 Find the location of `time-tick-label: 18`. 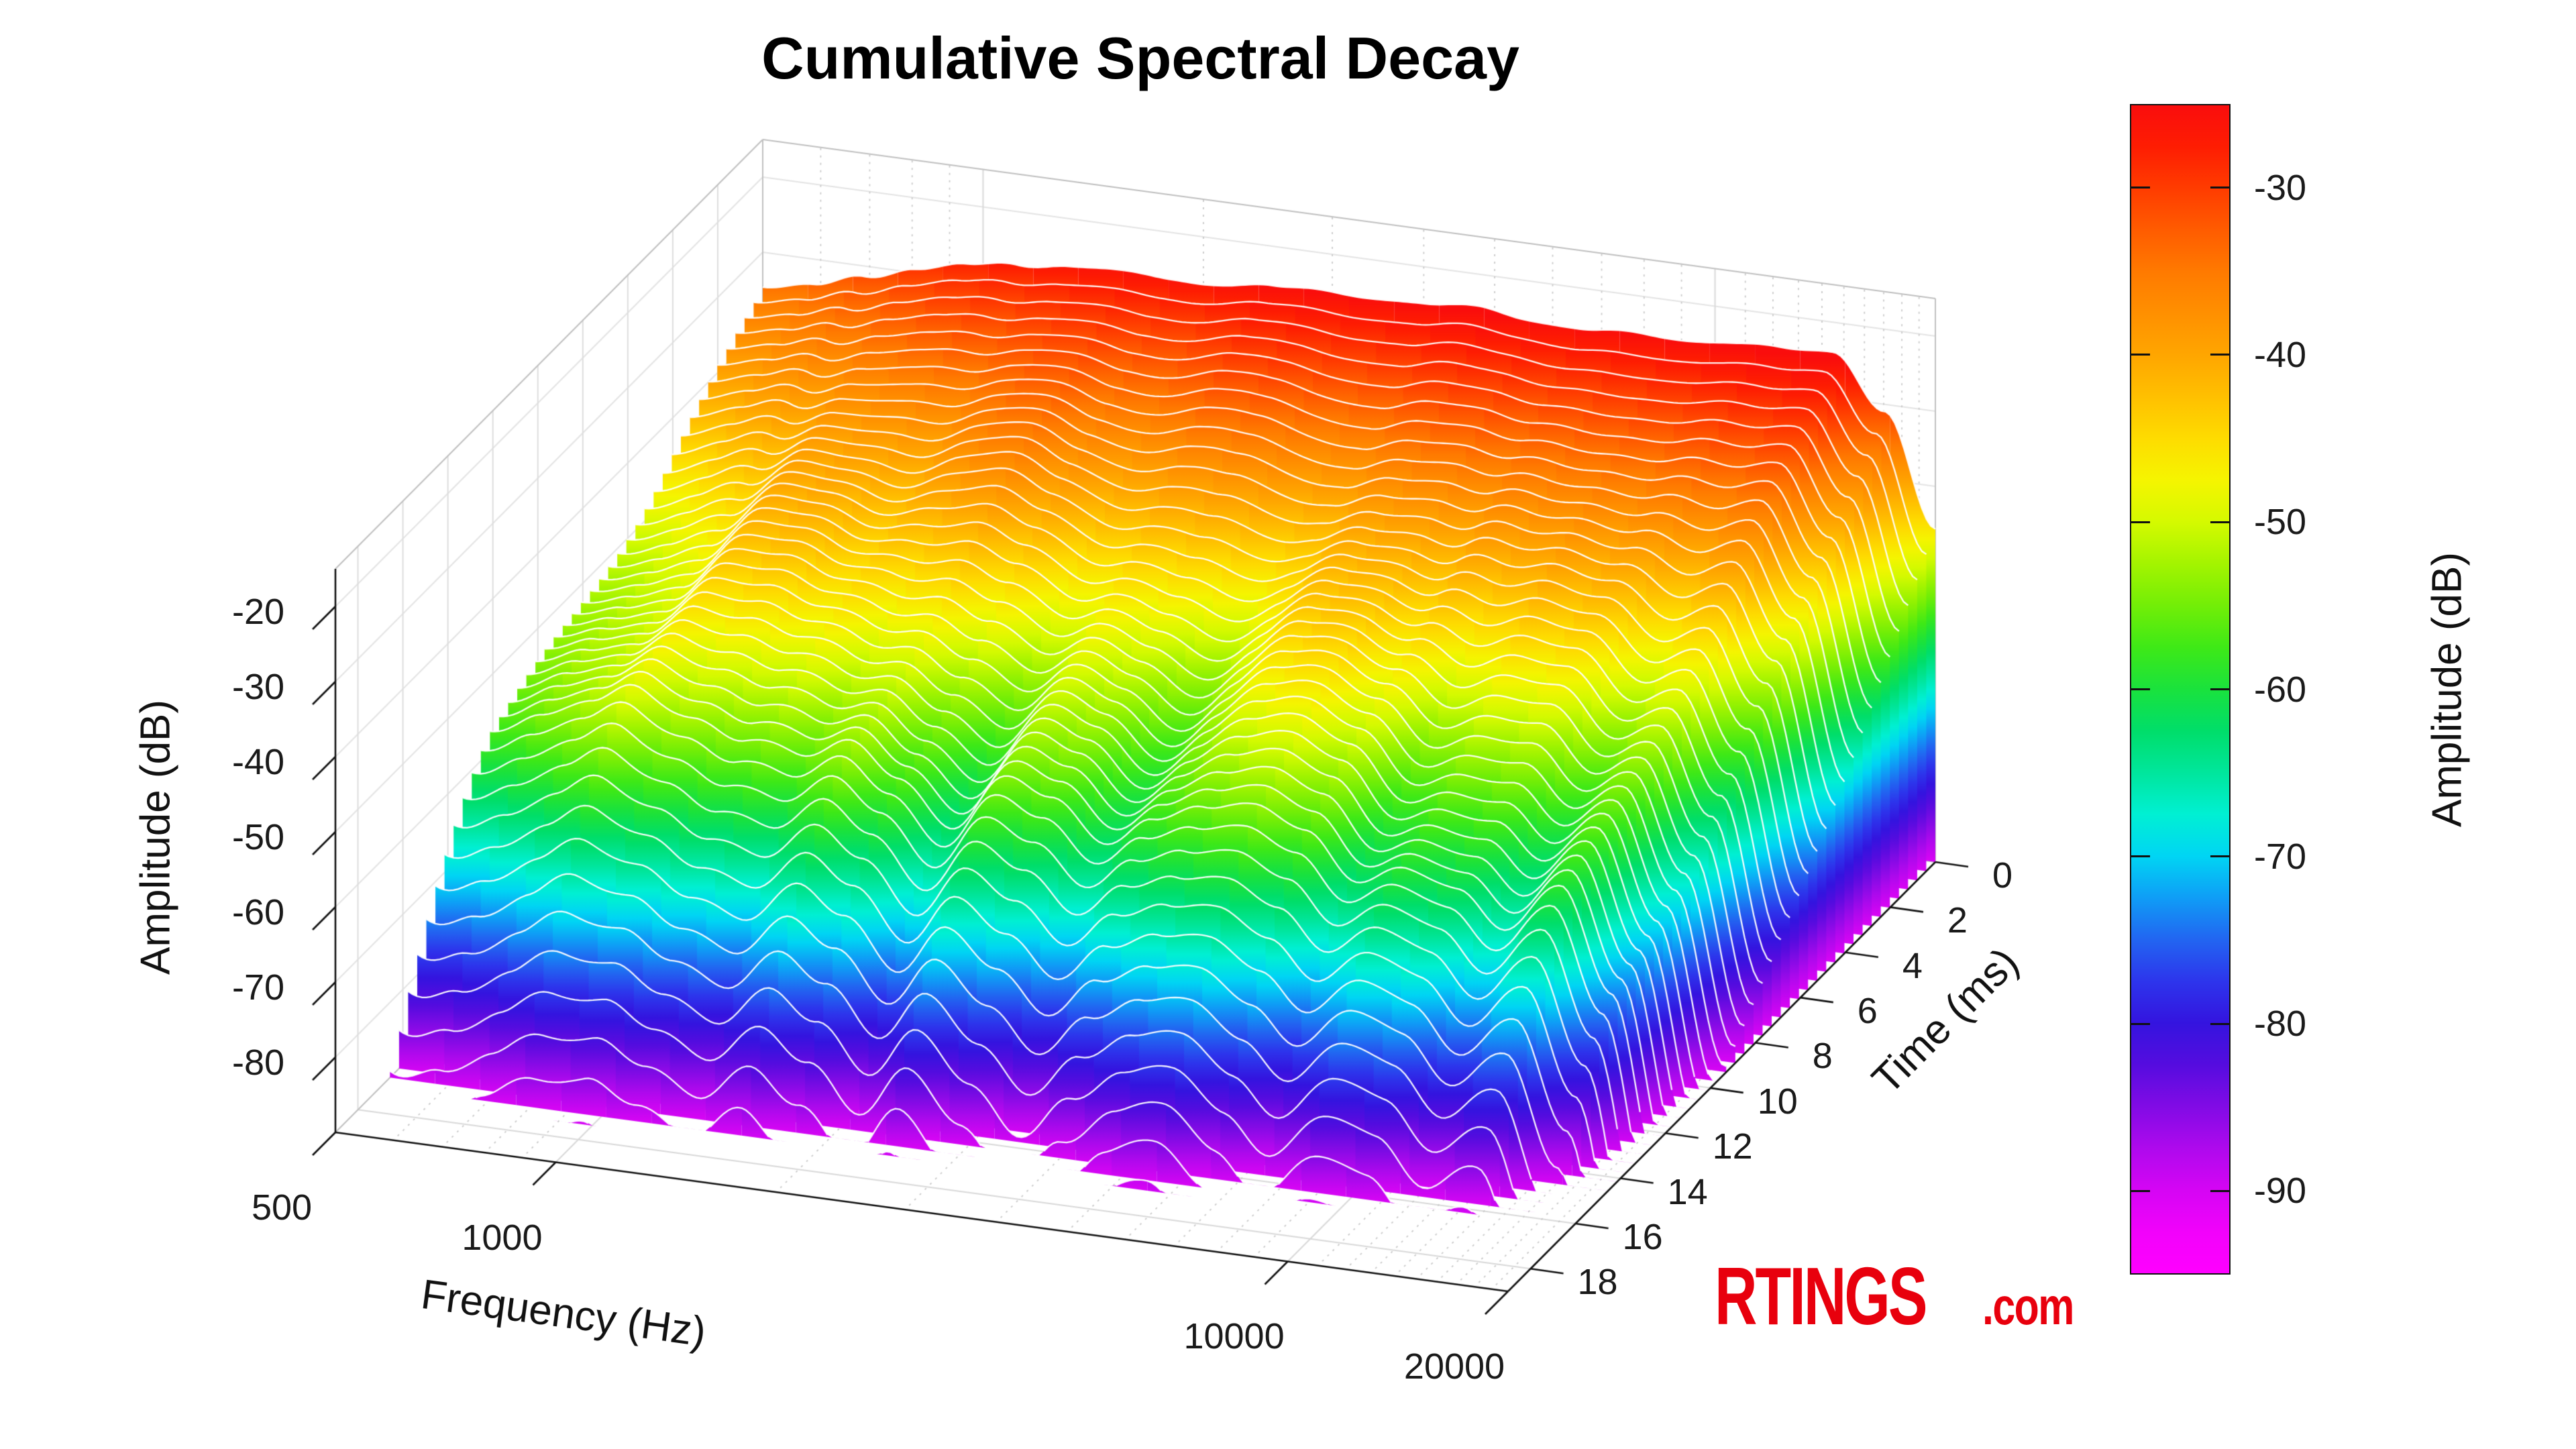

time-tick-label: 18 is located at coordinates (1597, 1282).